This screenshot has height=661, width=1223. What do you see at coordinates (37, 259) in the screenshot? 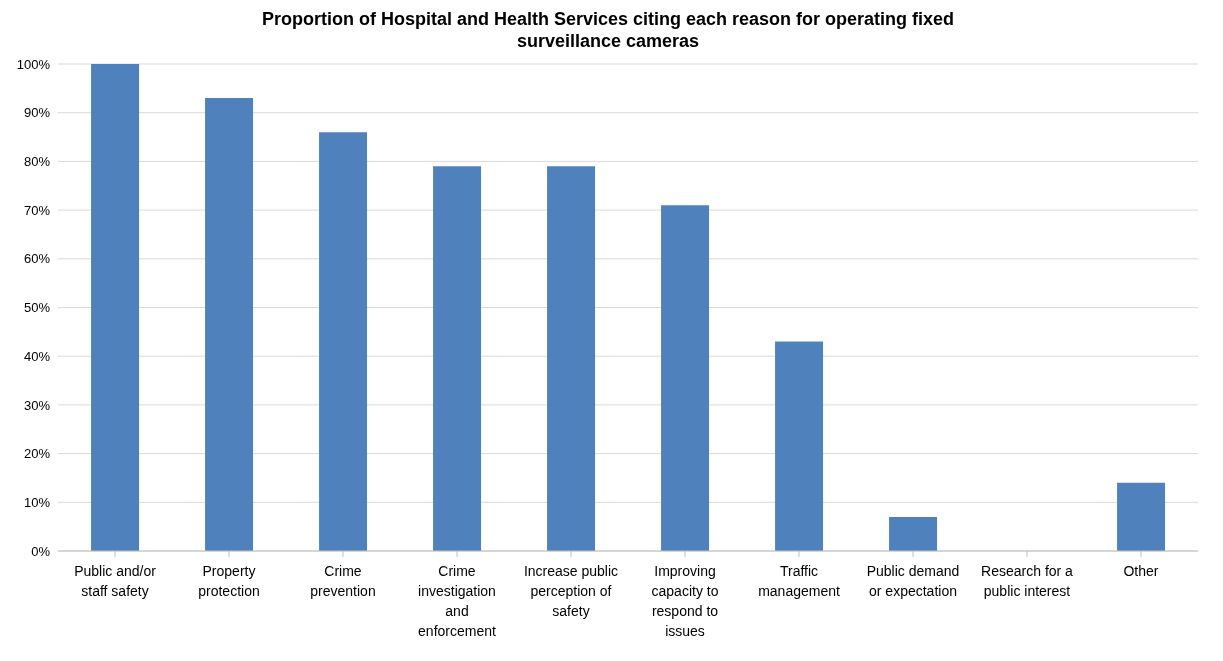
I see `y-tick-label: 60%` at bounding box center [37, 259].